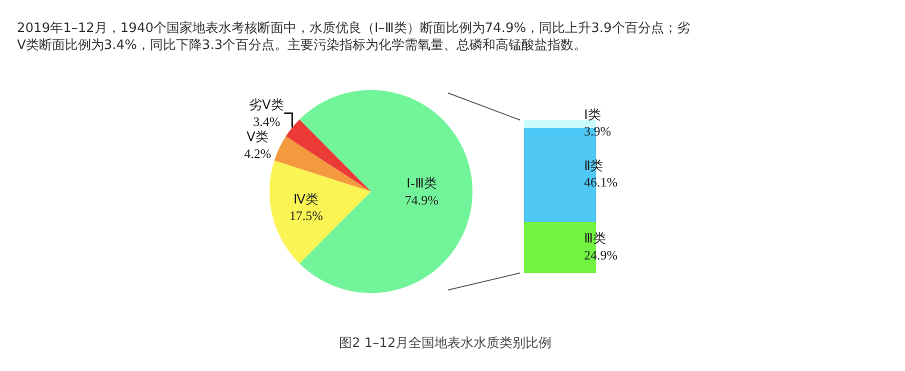 The height and width of the screenshot is (371, 905). I want to click on slice-label: 劣Ⅴ类, so click(266, 104).